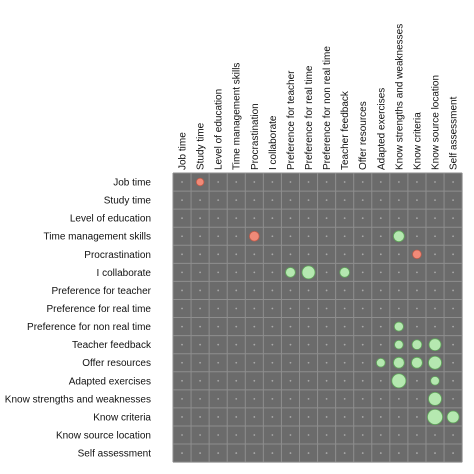 This screenshot has height=474, width=474. What do you see at coordinates (89, 327) in the screenshot?
I see `row-label: Preference for non real time` at bounding box center [89, 327].